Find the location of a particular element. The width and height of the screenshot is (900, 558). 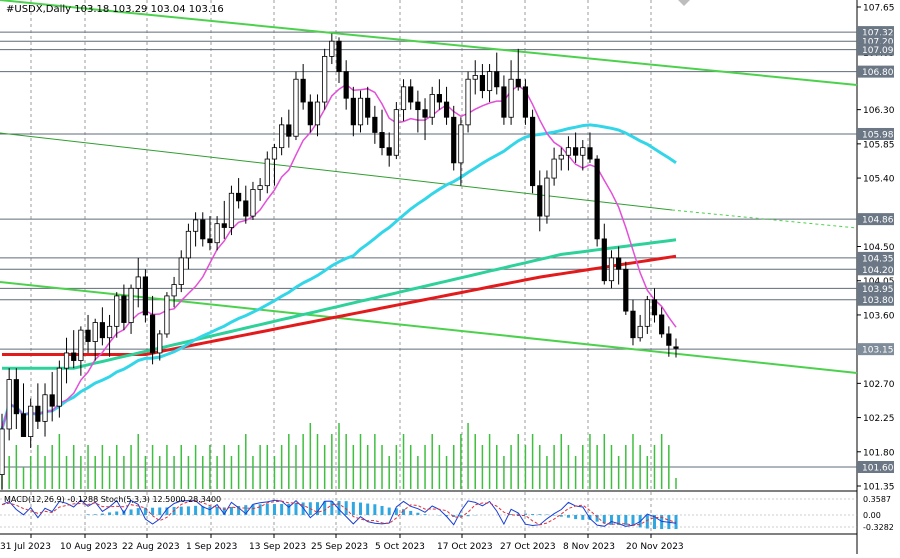

time-tick-label: 13 Sep 2023 is located at coordinates (277, 547).